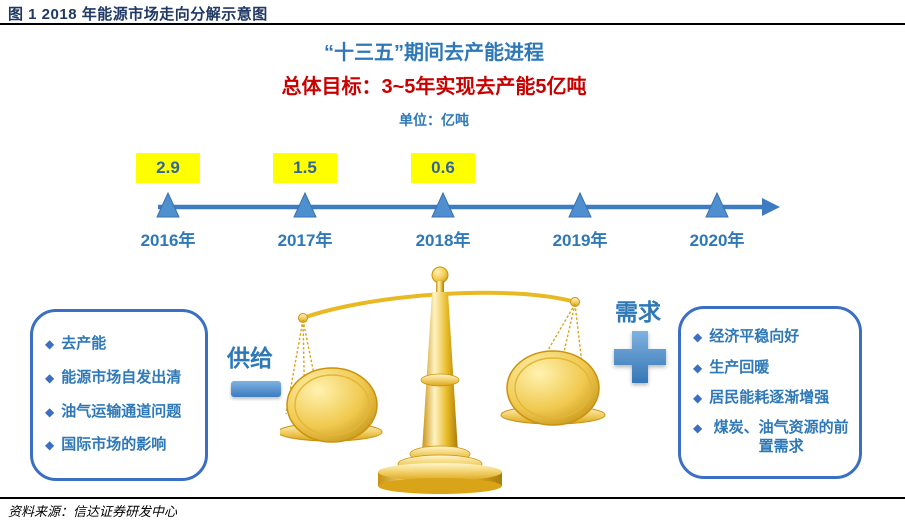  Describe the element at coordinates (638, 312) in the screenshot. I see `demand-label: 需求` at that location.